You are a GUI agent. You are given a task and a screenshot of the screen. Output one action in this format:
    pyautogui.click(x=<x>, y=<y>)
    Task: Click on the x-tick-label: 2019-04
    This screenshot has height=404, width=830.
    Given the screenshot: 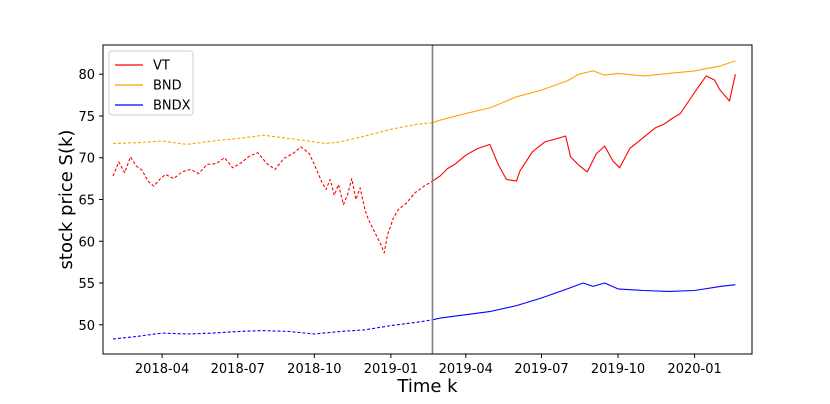 What is the action you would take?
    pyautogui.click(x=466, y=369)
    